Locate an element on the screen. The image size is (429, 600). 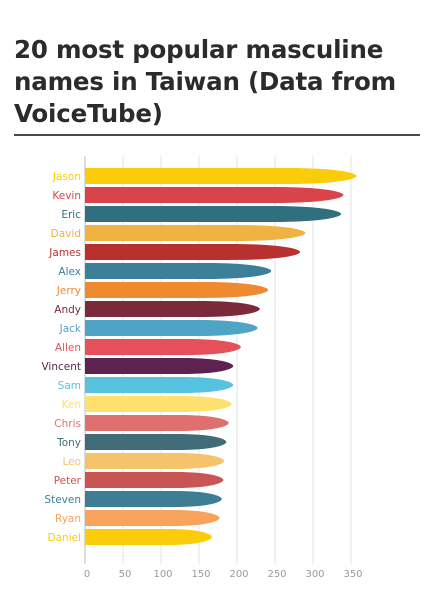
bar-david is located at coordinates (195, 233).